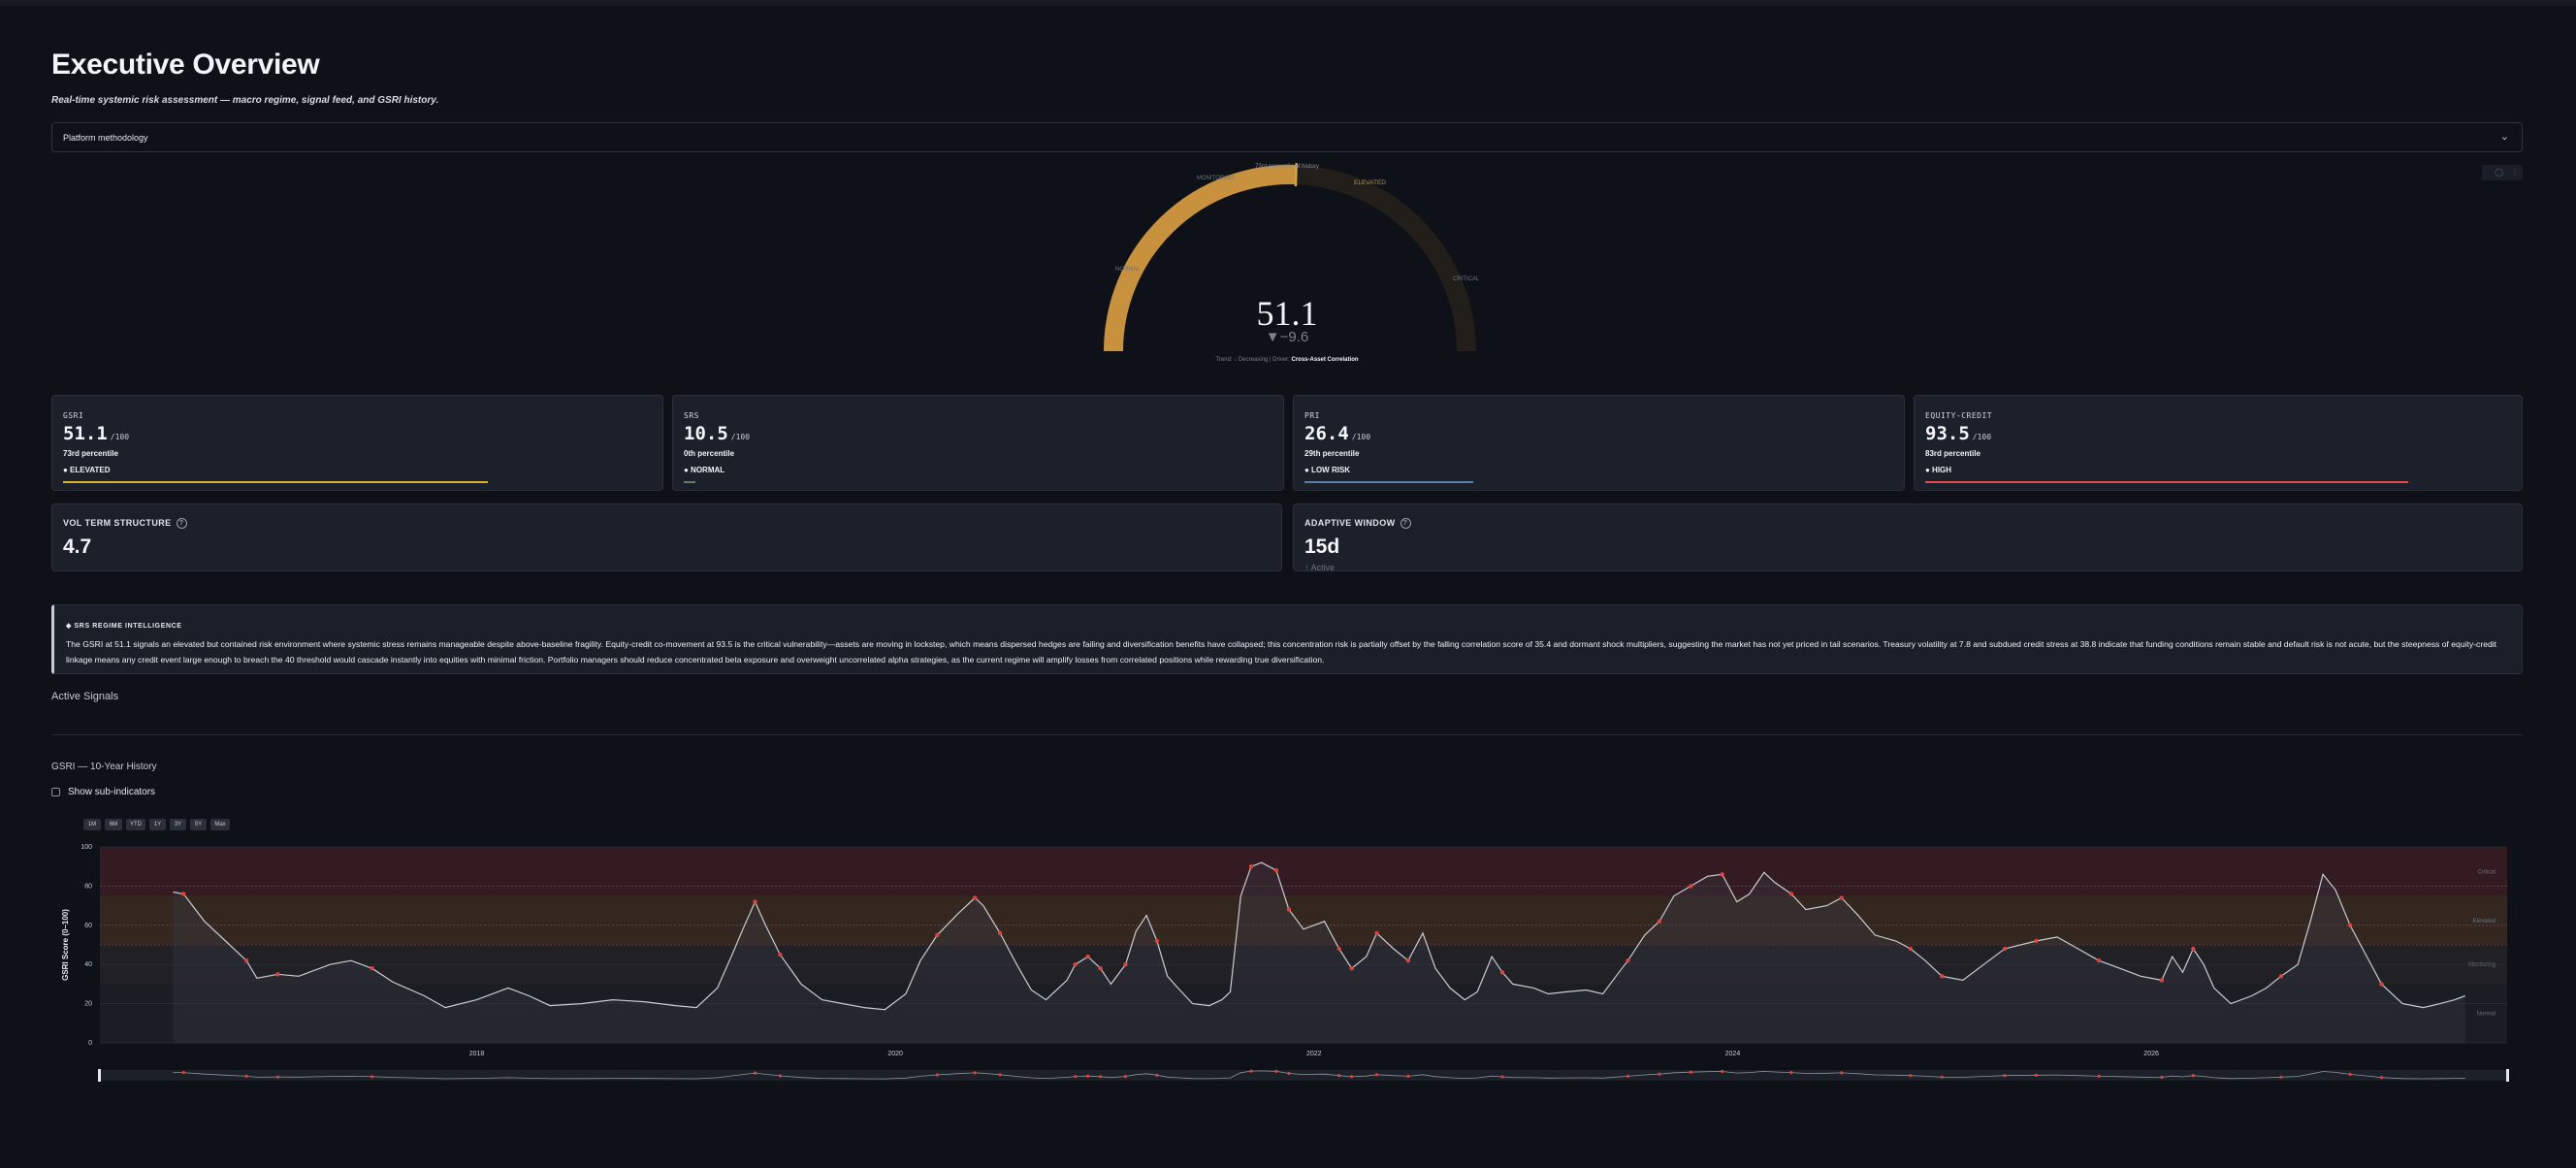 The width and height of the screenshot is (2576, 1168). Describe the element at coordinates (220, 824) in the screenshot. I see `range-button-max: Max` at that location.